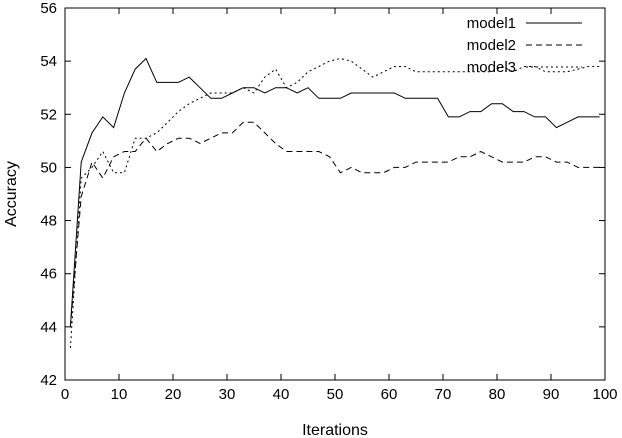  What do you see at coordinates (119, 394) in the screenshot?
I see `x-tick-label: 10` at bounding box center [119, 394].